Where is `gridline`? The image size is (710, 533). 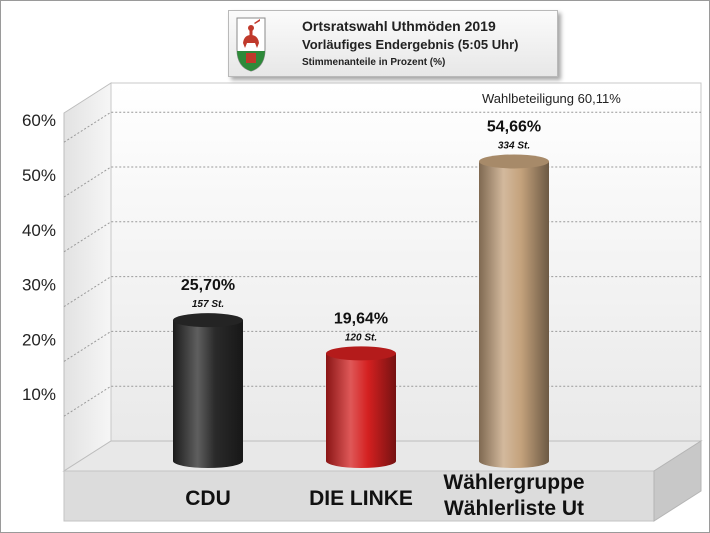 gridline is located at coordinates (382, 127).